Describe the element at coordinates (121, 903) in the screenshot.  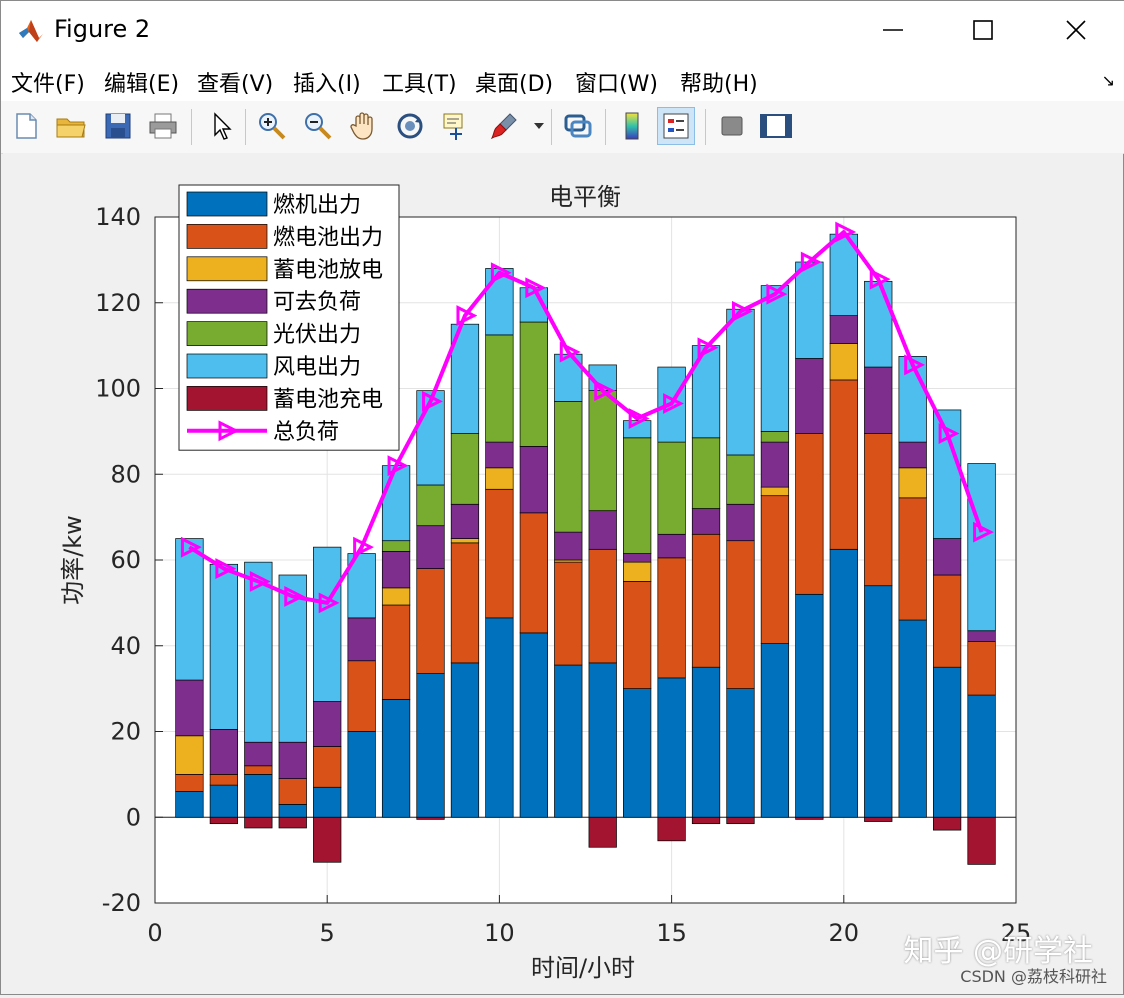
I see `y-tick-label: -20` at that location.